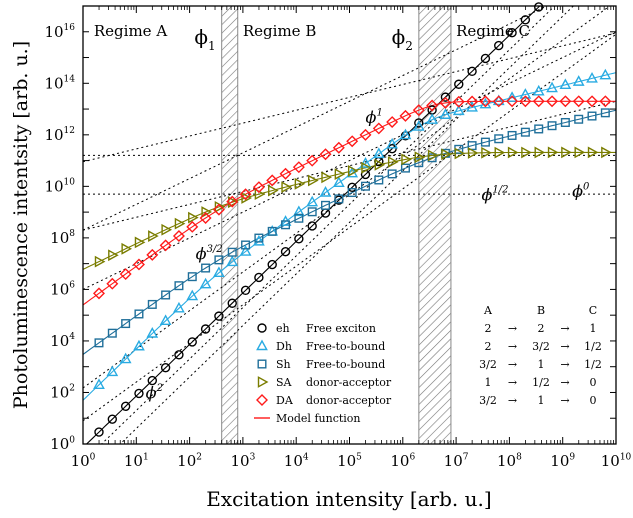 This screenshot has height=518, width=633. Describe the element at coordinates (154, 392) in the screenshot. I see `slope-label: ϕ2` at that location.